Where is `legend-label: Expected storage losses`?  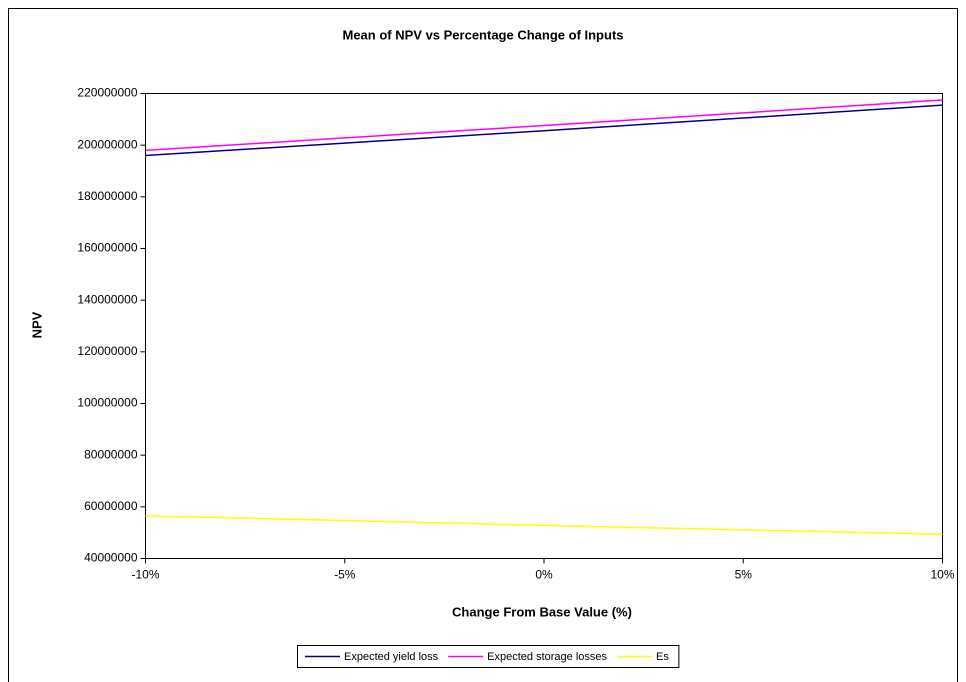
legend-label: Expected storage losses is located at coordinates (547, 657).